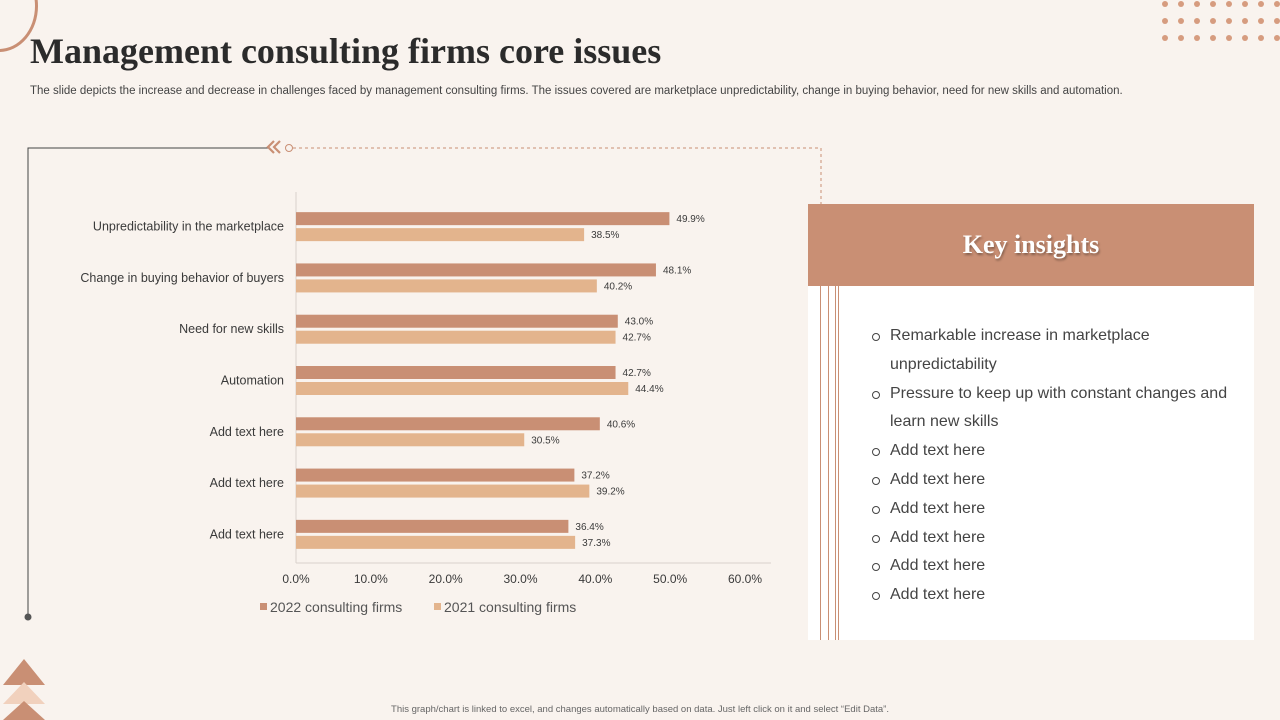 Image resolution: width=1280 pixels, height=720 pixels. I want to click on category-label: Need for new skills, so click(231, 329).